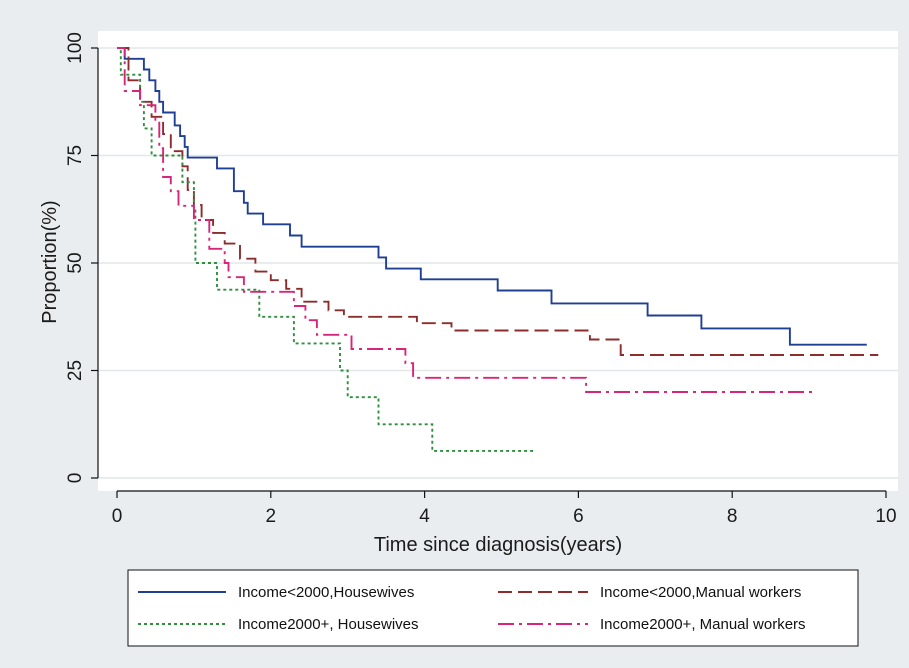 The width and height of the screenshot is (909, 668). What do you see at coordinates (117, 516) in the screenshot?
I see `x-tick-label: 0` at bounding box center [117, 516].